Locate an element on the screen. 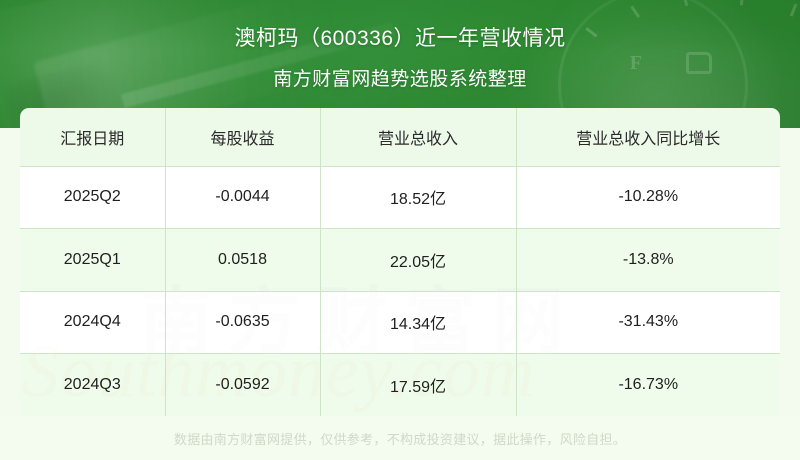 The height and width of the screenshot is (460, 800). cell-growth: -31.43% is located at coordinates (648, 322).